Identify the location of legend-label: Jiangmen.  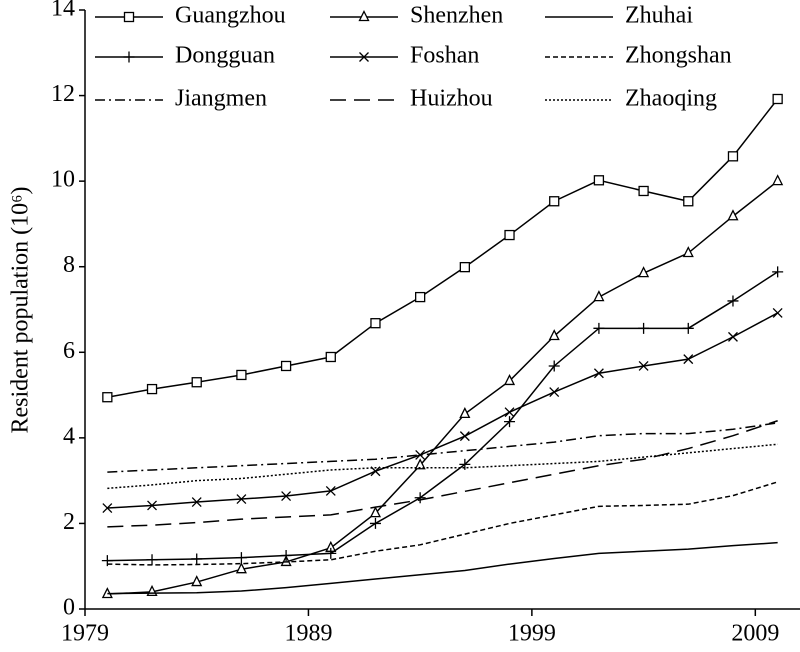
(221, 99).